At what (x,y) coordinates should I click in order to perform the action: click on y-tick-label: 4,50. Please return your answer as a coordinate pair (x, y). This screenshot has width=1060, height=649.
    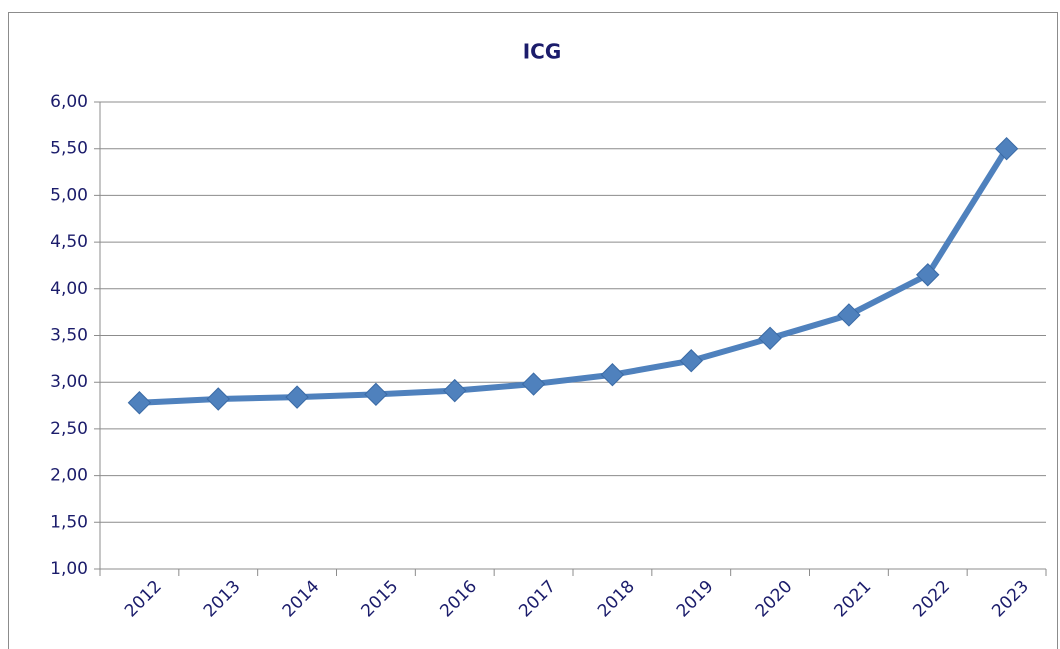
    Looking at the image, I should click on (69, 242).